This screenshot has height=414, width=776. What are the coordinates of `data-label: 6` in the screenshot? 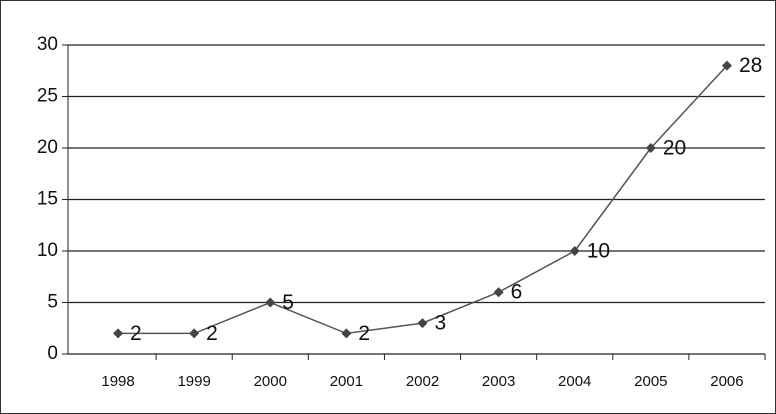 It's located at (517, 292).